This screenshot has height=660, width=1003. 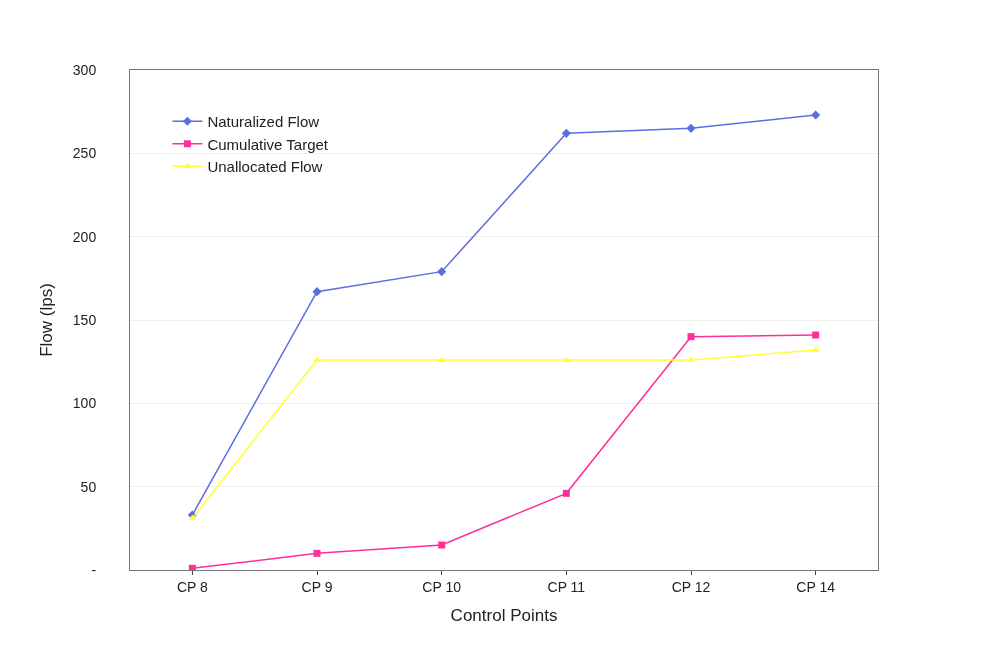 I want to click on y-tick-label: 150, so click(x=84, y=319).